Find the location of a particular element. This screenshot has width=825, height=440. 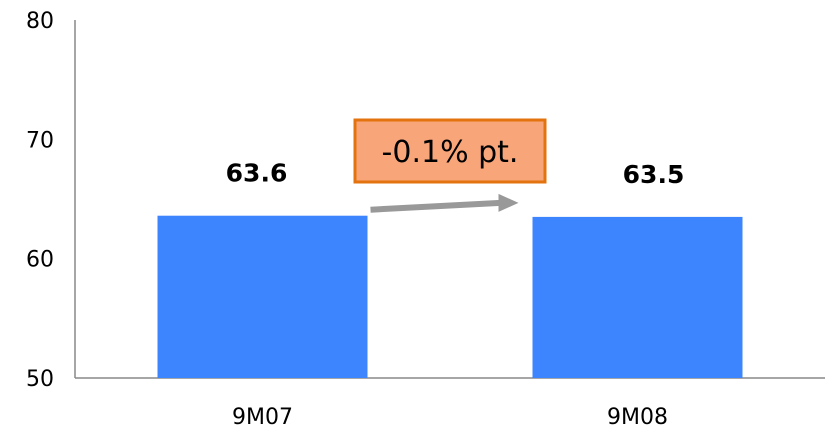

change-callout-text: -0.1% pt. is located at coordinates (450, 152).